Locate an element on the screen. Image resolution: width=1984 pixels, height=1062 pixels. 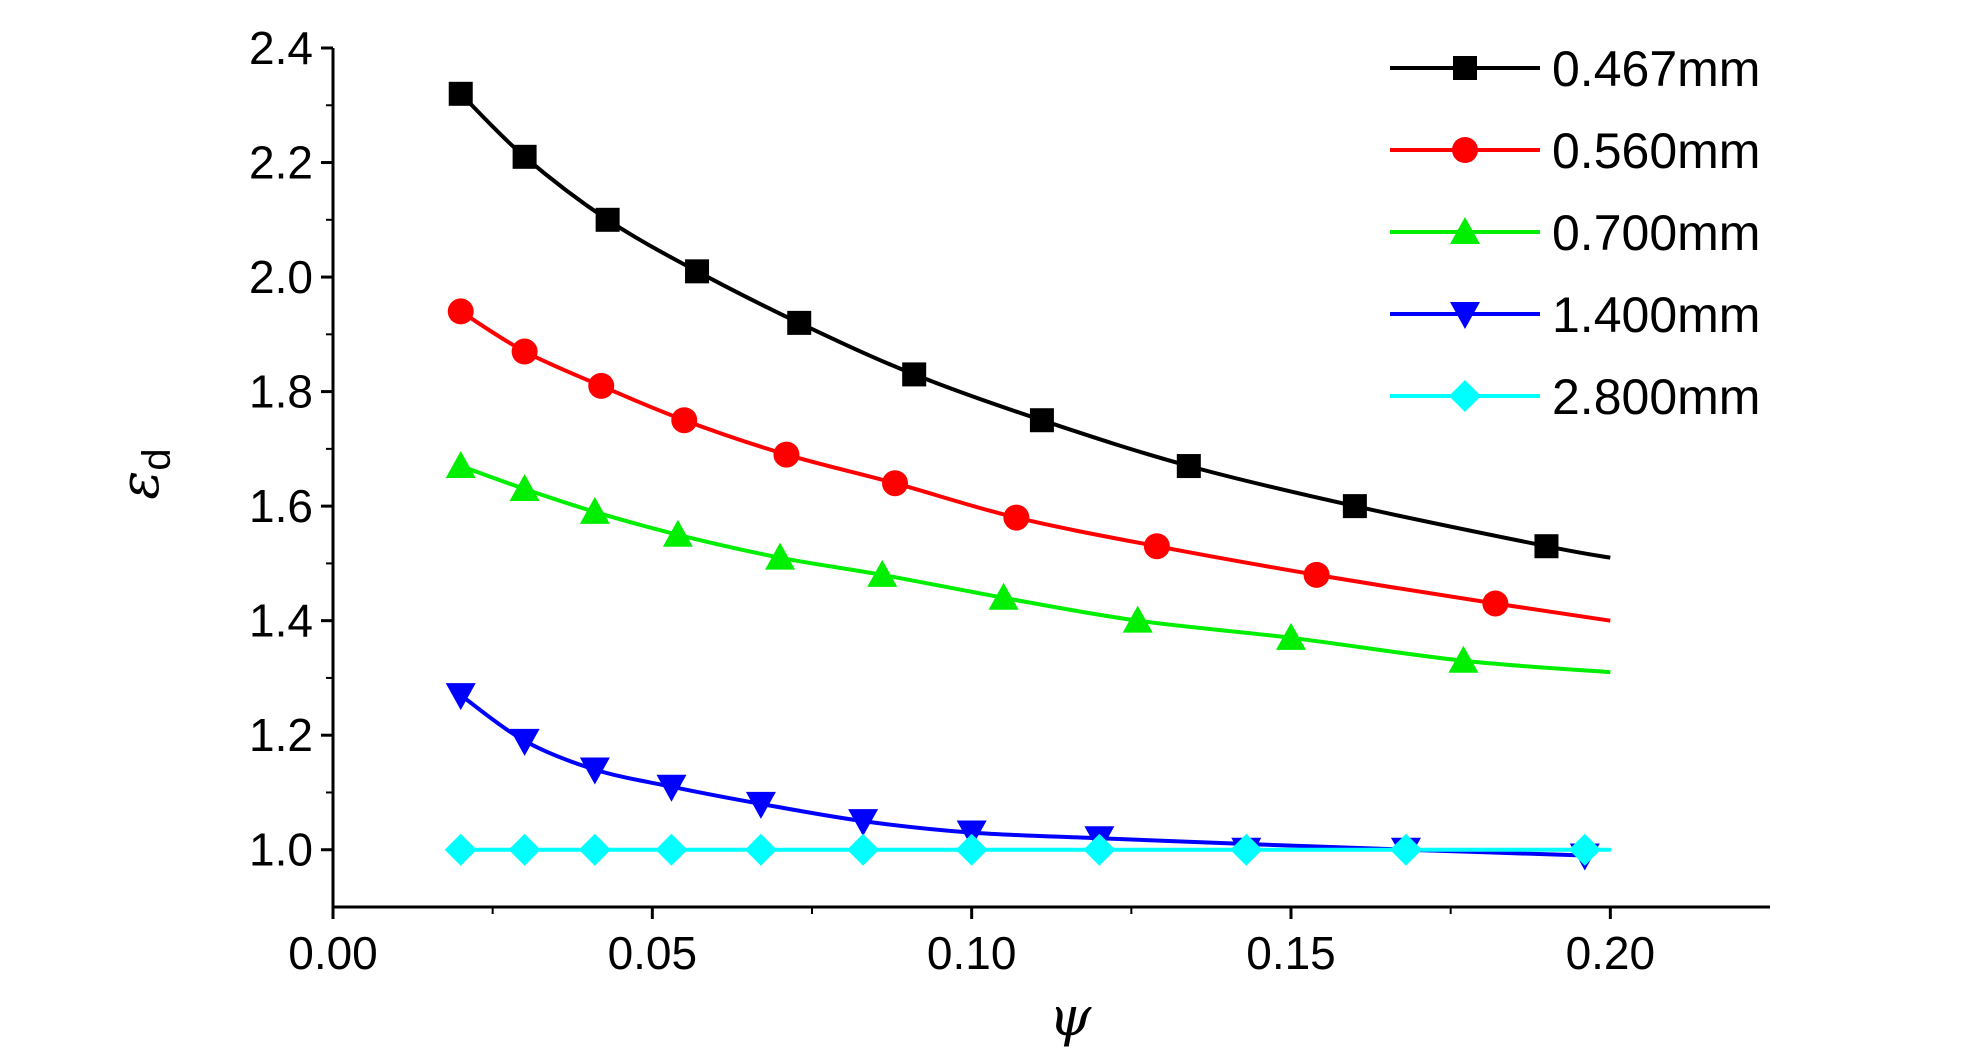
y-tick-label: 1.4 is located at coordinates (281, 621).